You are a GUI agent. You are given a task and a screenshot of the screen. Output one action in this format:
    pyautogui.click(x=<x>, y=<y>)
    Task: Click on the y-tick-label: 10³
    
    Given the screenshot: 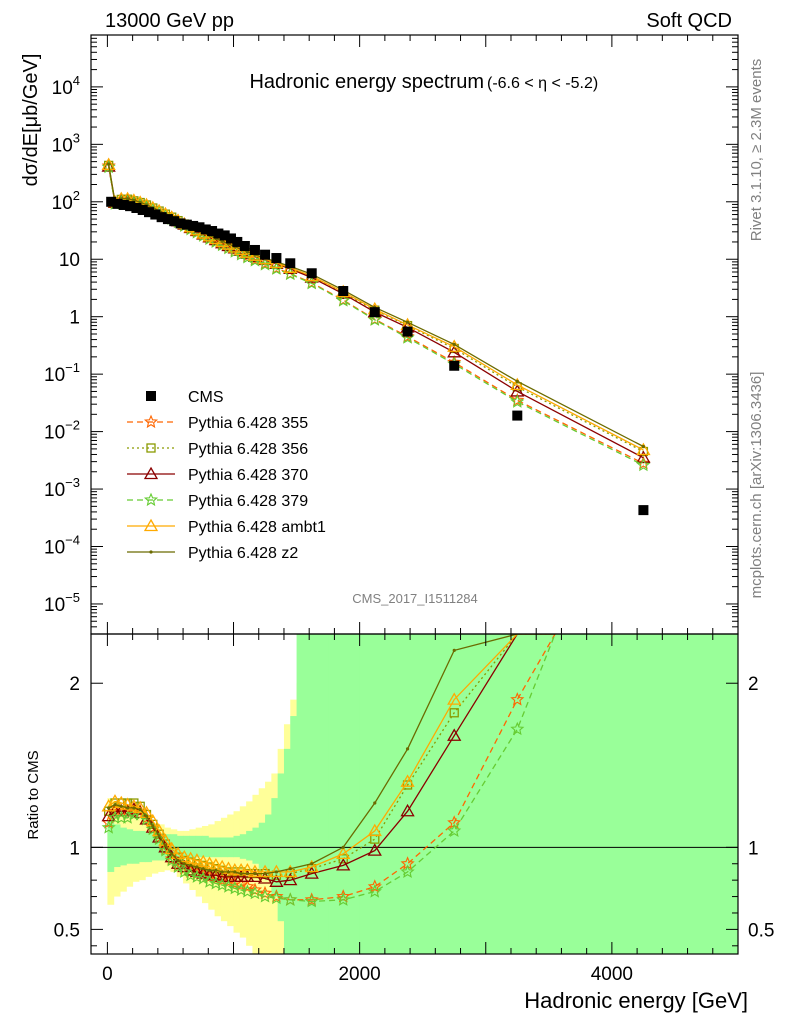 What is the action you would take?
    pyautogui.click(x=66, y=143)
    